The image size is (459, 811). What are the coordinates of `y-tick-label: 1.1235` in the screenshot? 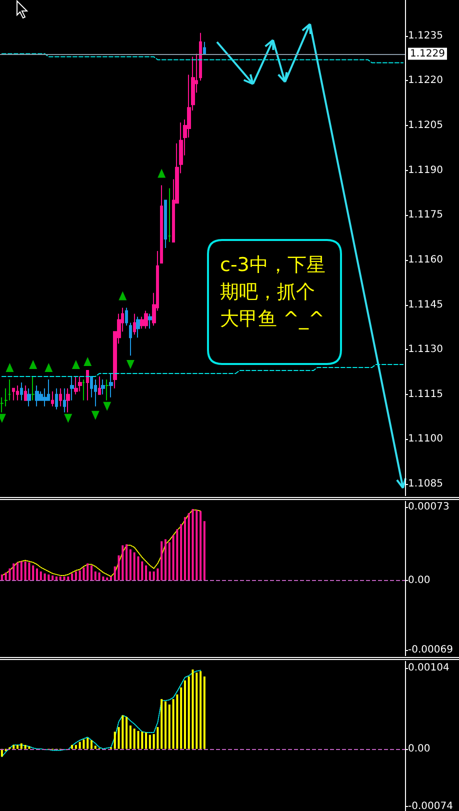 It's located at (425, 36).